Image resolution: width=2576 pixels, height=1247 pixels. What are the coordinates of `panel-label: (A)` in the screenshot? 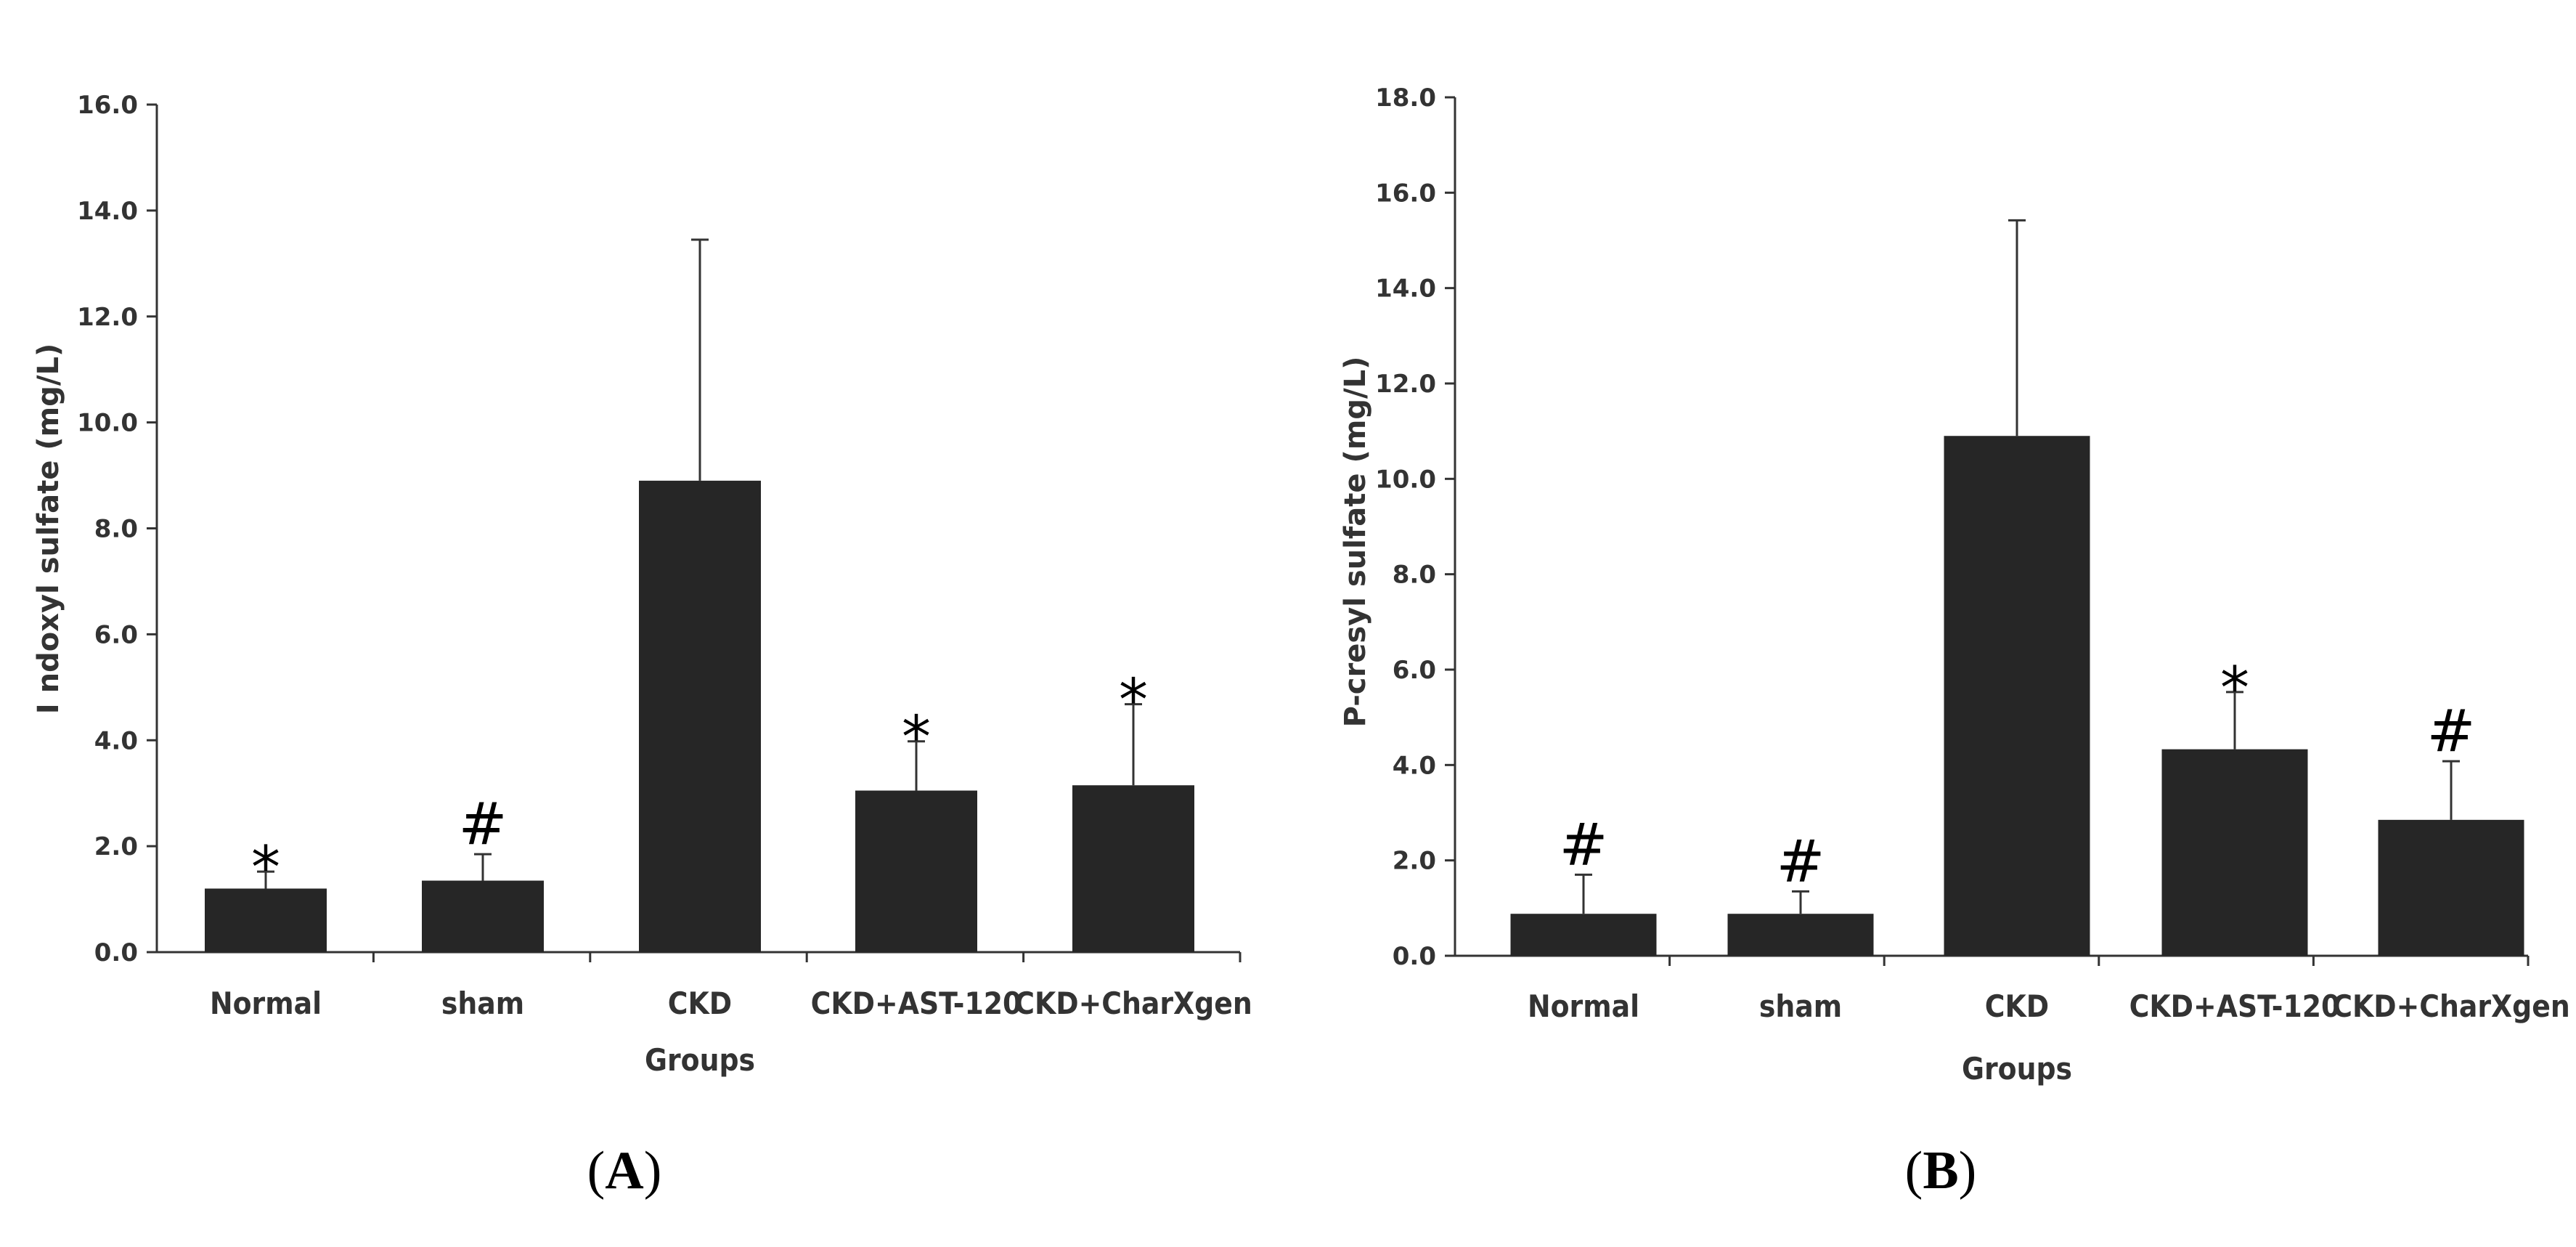 It's located at (624, 1171).